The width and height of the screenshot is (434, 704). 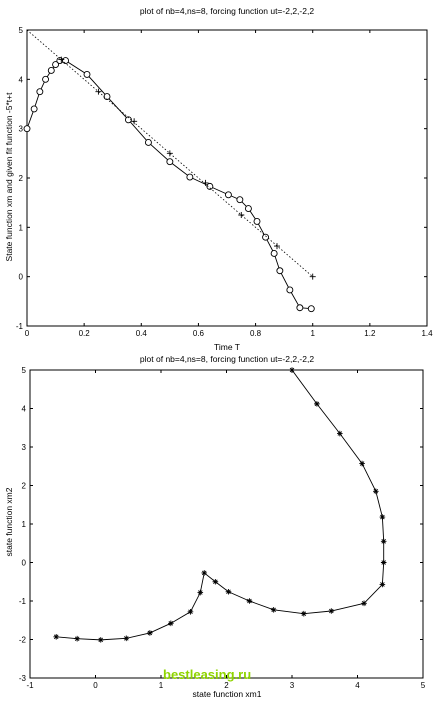 I want to click on chart-2-xtick-label: 0, so click(x=95, y=685).